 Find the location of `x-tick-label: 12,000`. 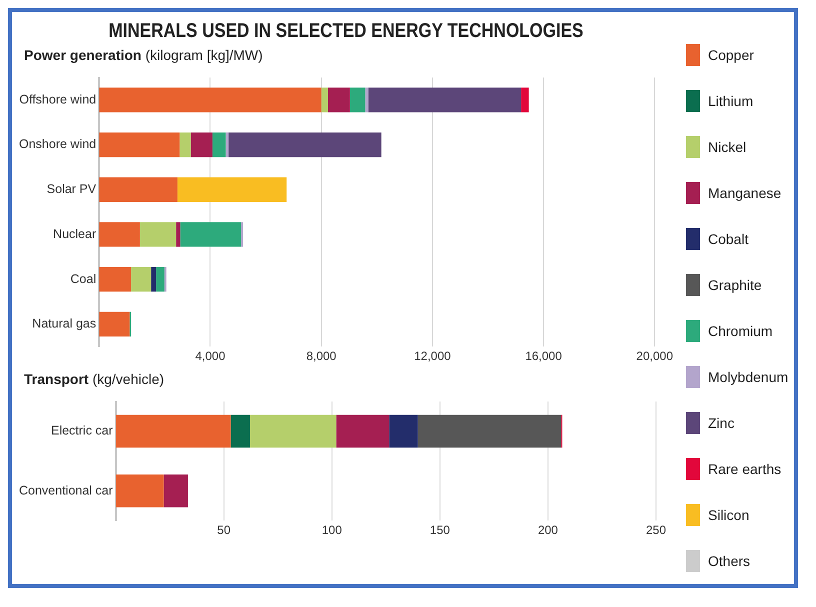

x-tick-label: 12,000 is located at coordinates (433, 356).